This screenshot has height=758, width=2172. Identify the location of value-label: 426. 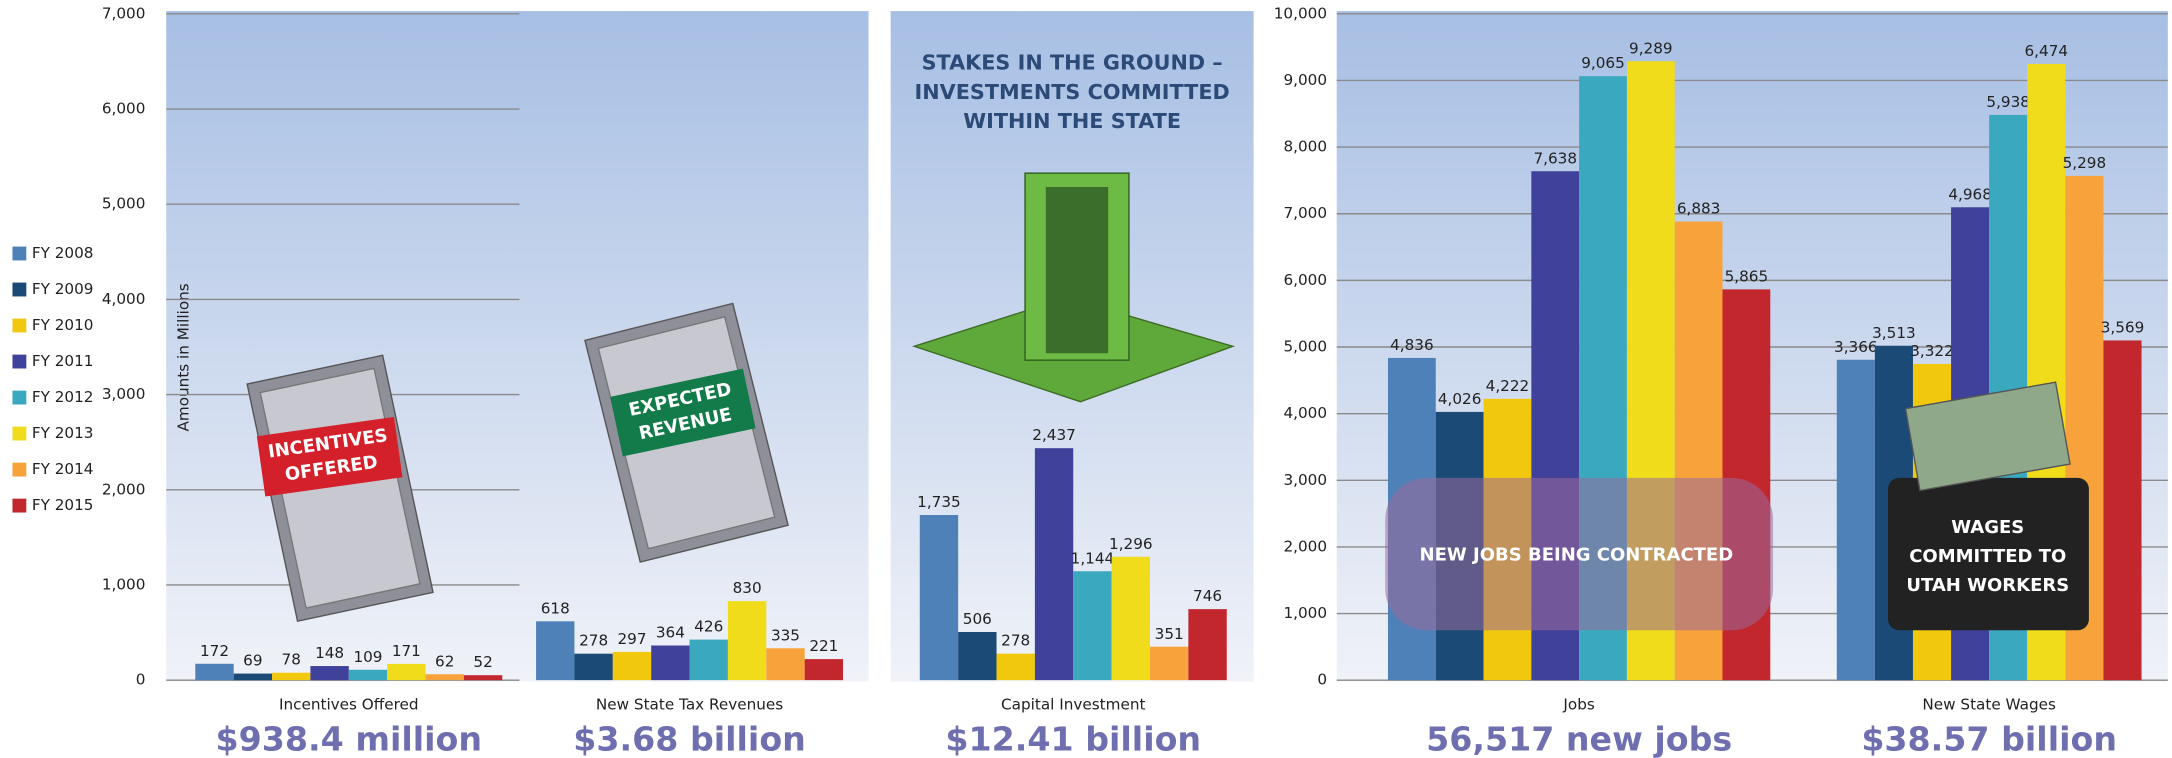
(708, 627).